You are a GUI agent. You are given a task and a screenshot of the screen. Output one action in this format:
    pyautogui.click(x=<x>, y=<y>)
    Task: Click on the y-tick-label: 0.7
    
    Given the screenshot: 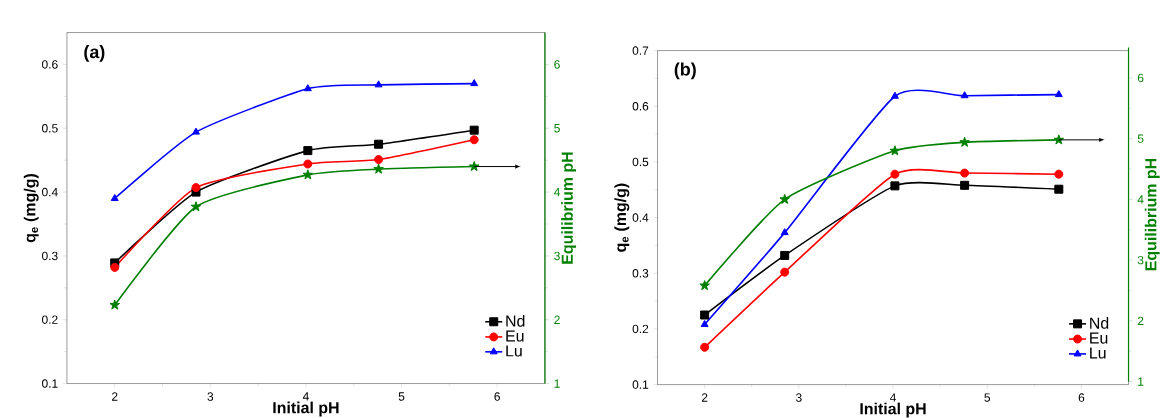 What is the action you would take?
    pyautogui.click(x=640, y=50)
    